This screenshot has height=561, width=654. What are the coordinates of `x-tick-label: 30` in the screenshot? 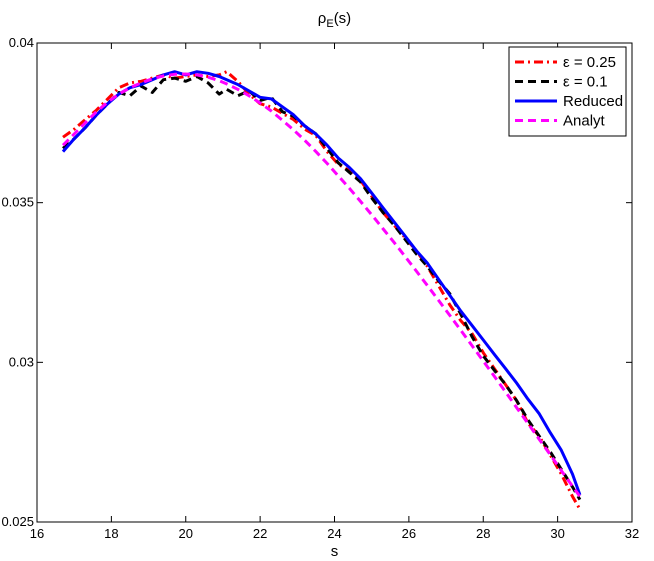 It's located at (557, 533).